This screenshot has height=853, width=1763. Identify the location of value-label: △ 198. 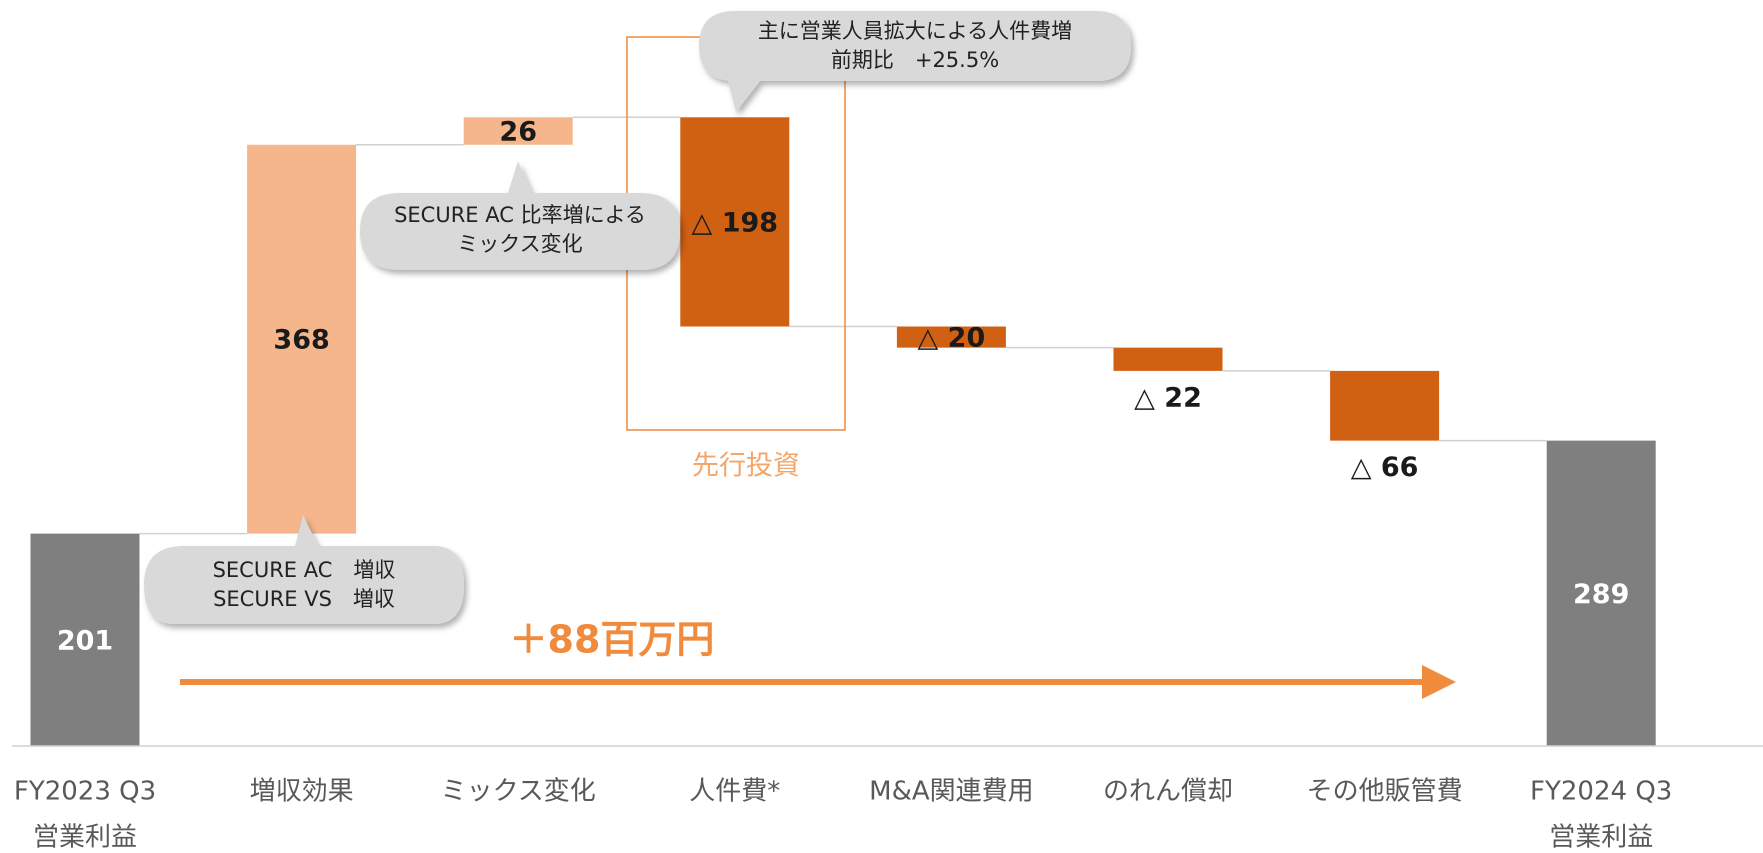
(735, 222).